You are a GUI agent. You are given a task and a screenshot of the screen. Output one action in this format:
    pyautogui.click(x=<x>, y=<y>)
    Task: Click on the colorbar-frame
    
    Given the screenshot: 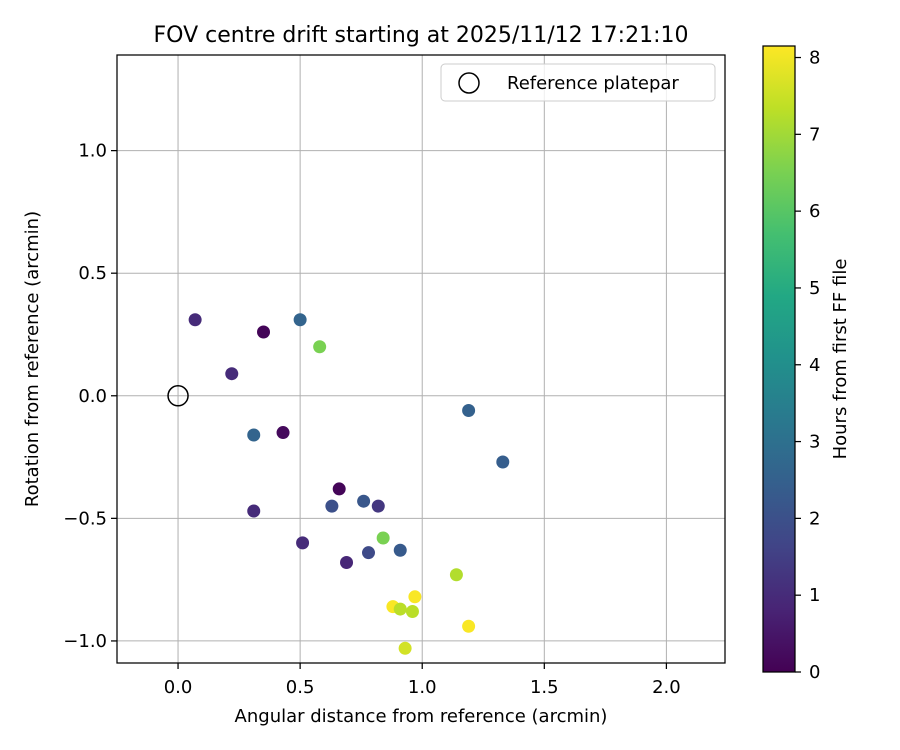 What is the action you would take?
    pyautogui.click(x=779, y=359)
    